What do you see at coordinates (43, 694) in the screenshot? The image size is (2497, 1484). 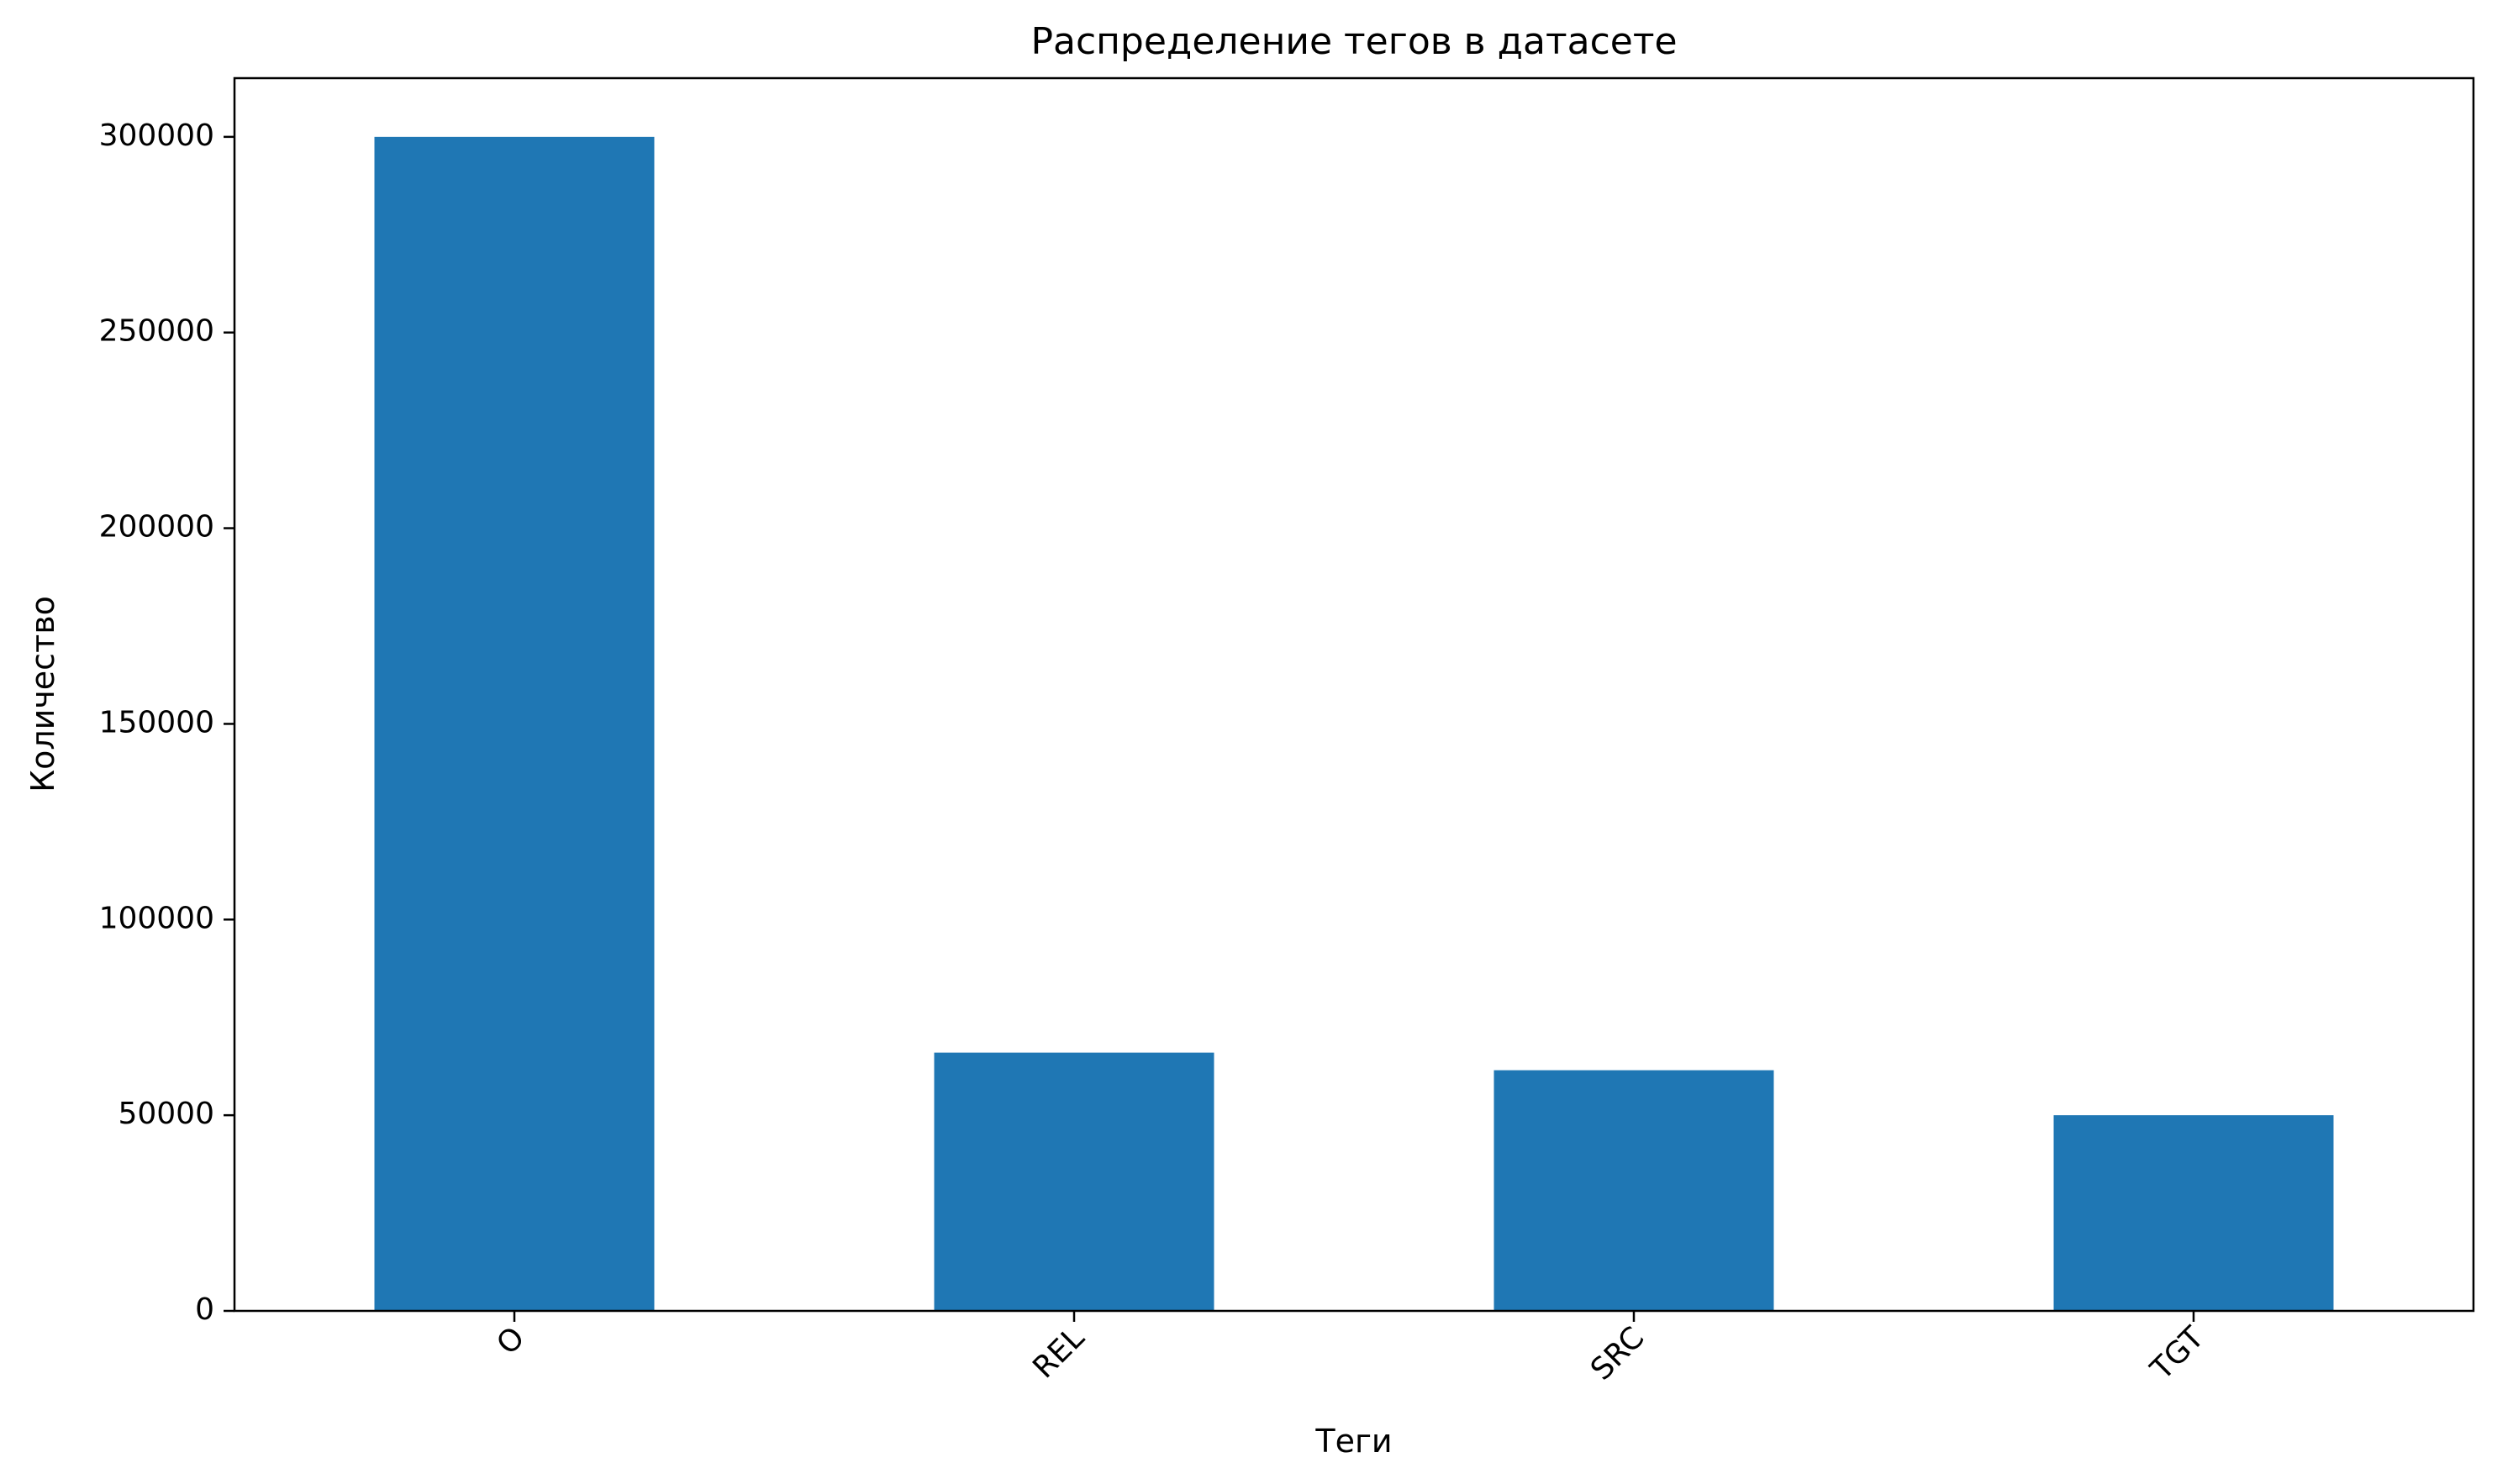 I see `y-axis-label: Количество` at bounding box center [43, 694].